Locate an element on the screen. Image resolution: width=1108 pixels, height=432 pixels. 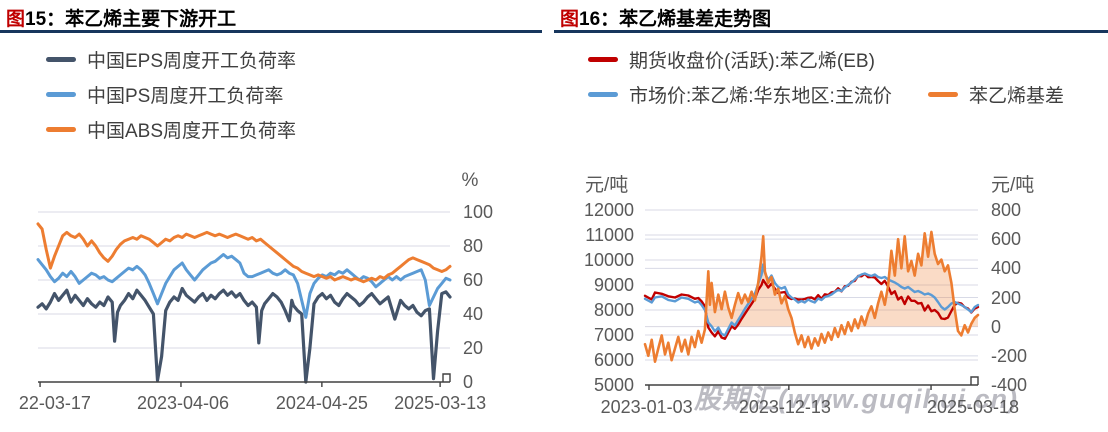
series-中国ABS周度开工负荷率 is located at coordinates (244, 253).